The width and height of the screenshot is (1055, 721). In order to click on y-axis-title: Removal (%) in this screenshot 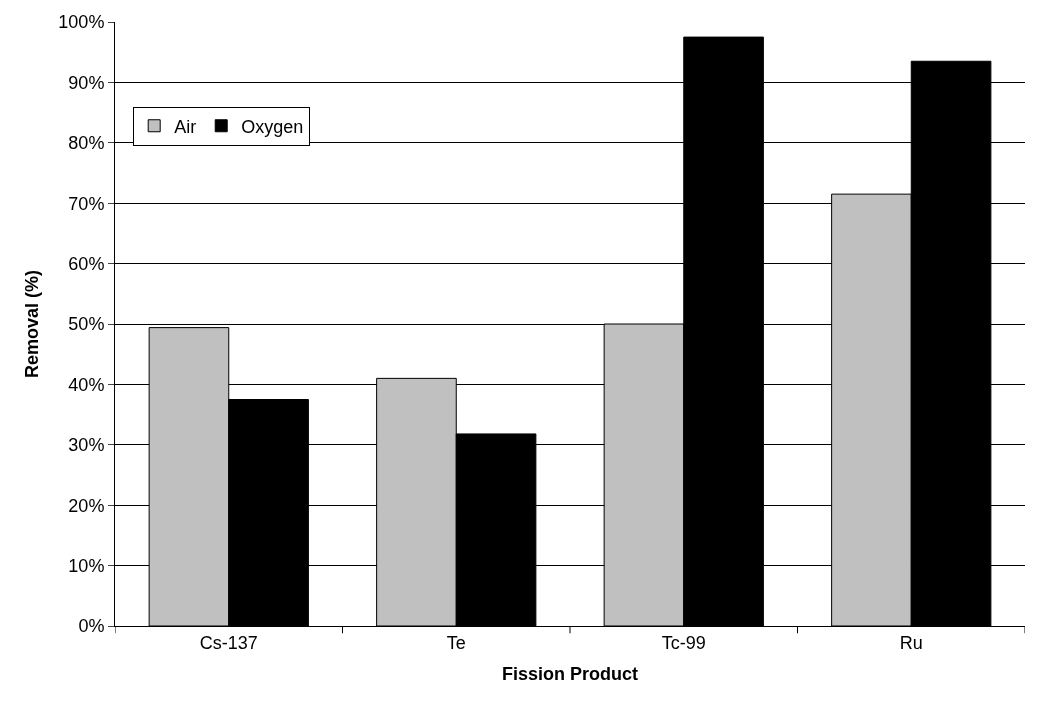, I will do `click(31, 324)`.